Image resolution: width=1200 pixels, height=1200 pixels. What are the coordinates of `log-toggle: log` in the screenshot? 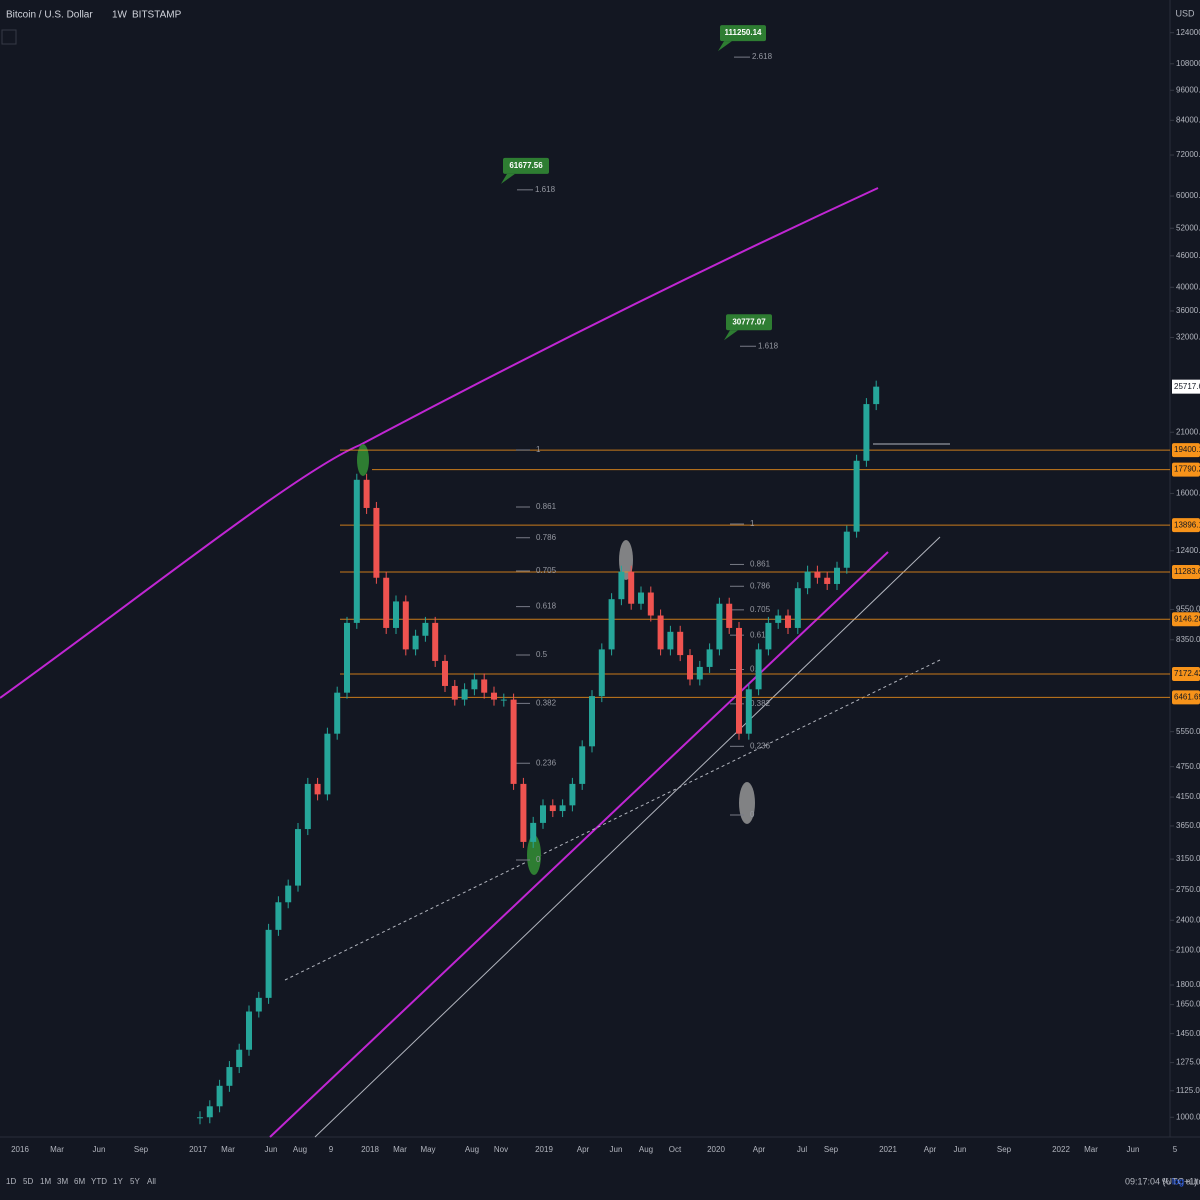 It's located at (1178, 1181).